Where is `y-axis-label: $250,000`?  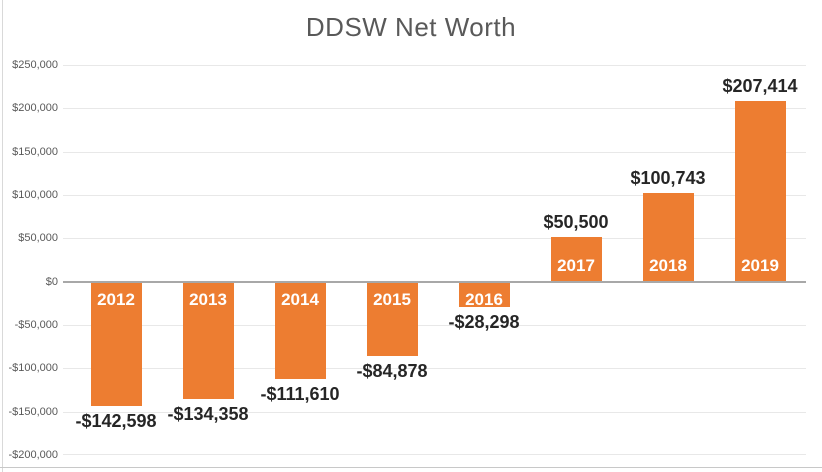 y-axis-label: $250,000 is located at coordinates (35, 65).